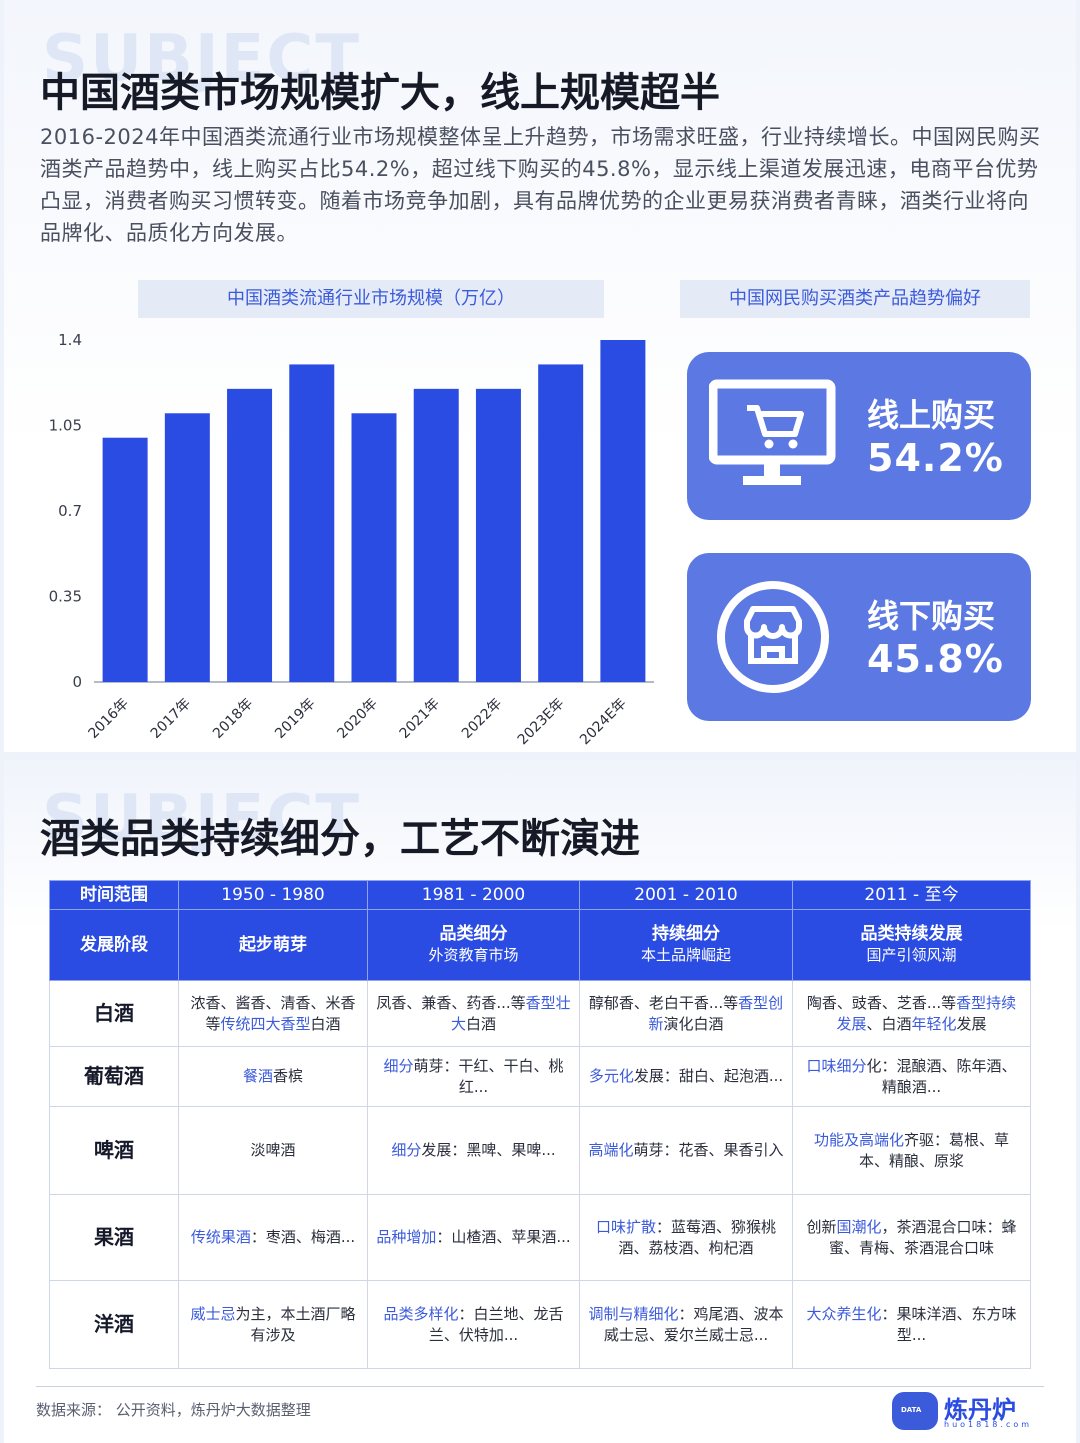 This screenshot has height=1443, width=1080. Describe the element at coordinates (288, 1076) in the screenshot. I see `cell-text: 香槟` at that location.